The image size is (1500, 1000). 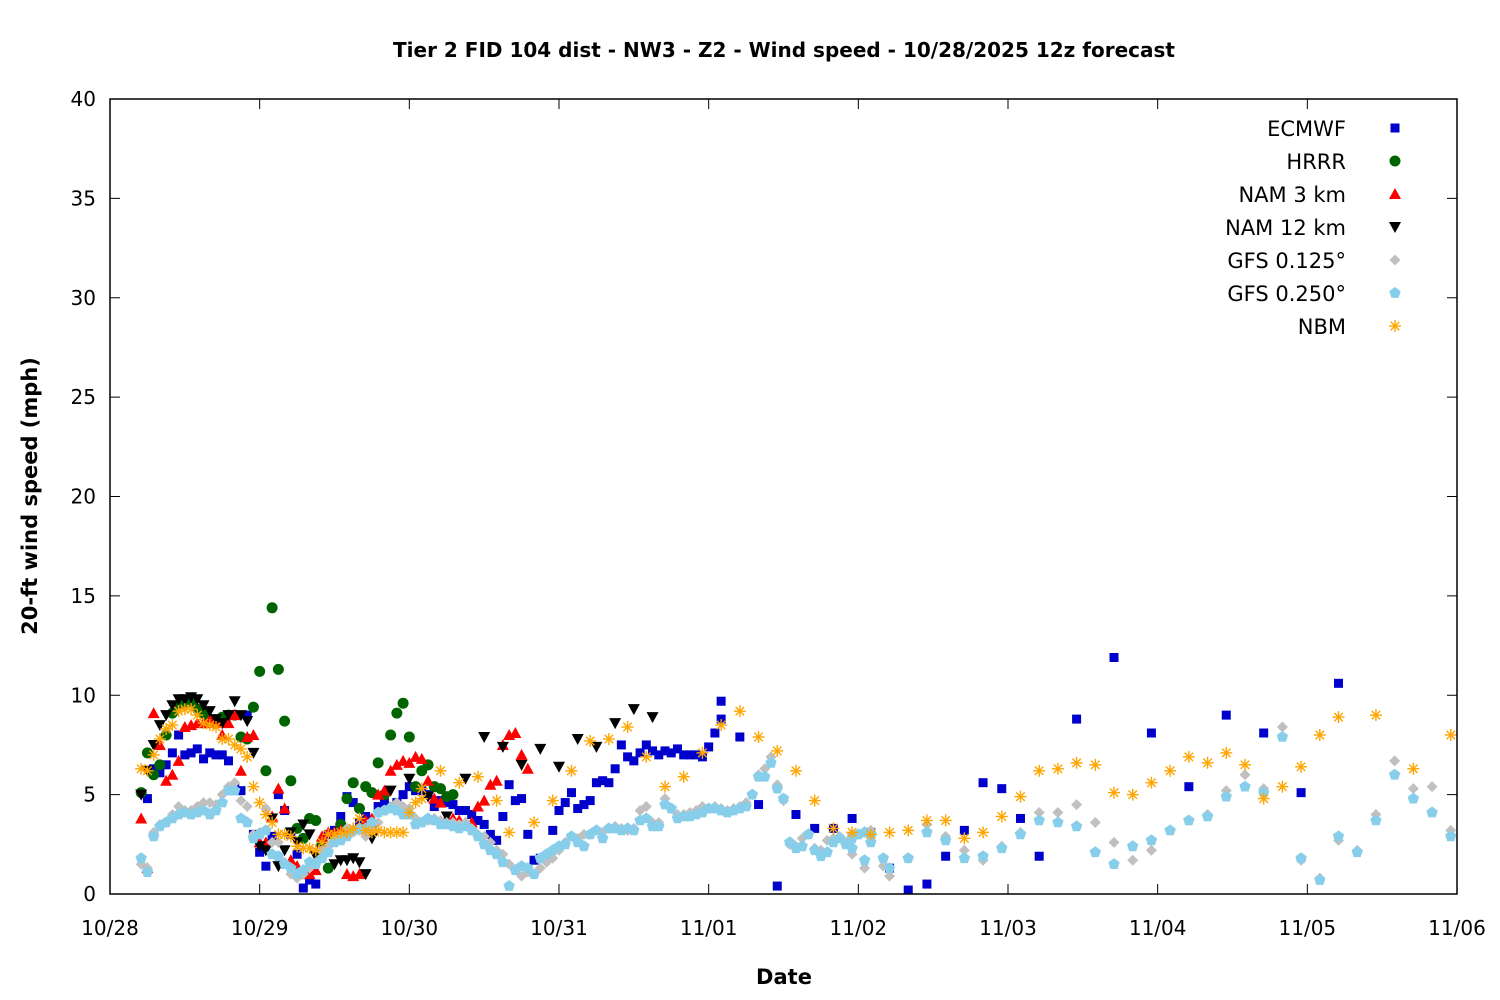 What do you see at coordinates (1322, 327) in the screenshot?
I see `legend-label: NBM` at bounding box center [1322, 327].